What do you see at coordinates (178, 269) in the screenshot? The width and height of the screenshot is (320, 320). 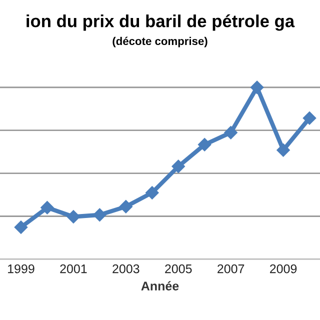 I see `x-tick-label: 2005` at bounding box center [178, 269].